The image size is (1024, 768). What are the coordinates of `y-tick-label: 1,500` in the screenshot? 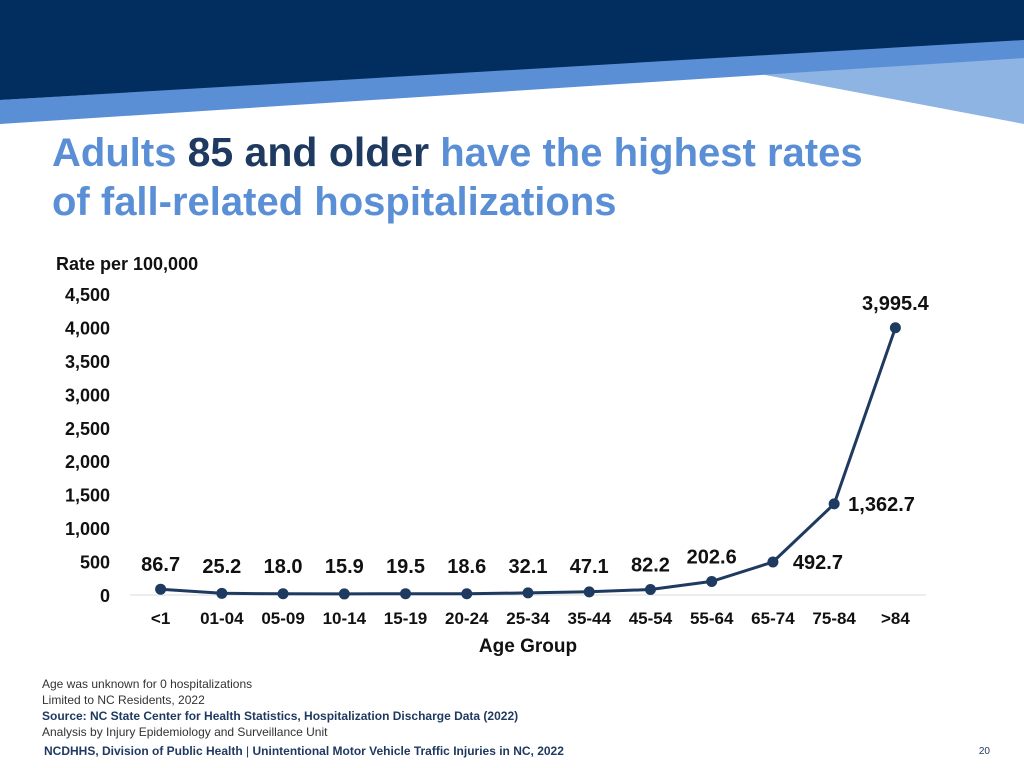 It's located at (87, 496).